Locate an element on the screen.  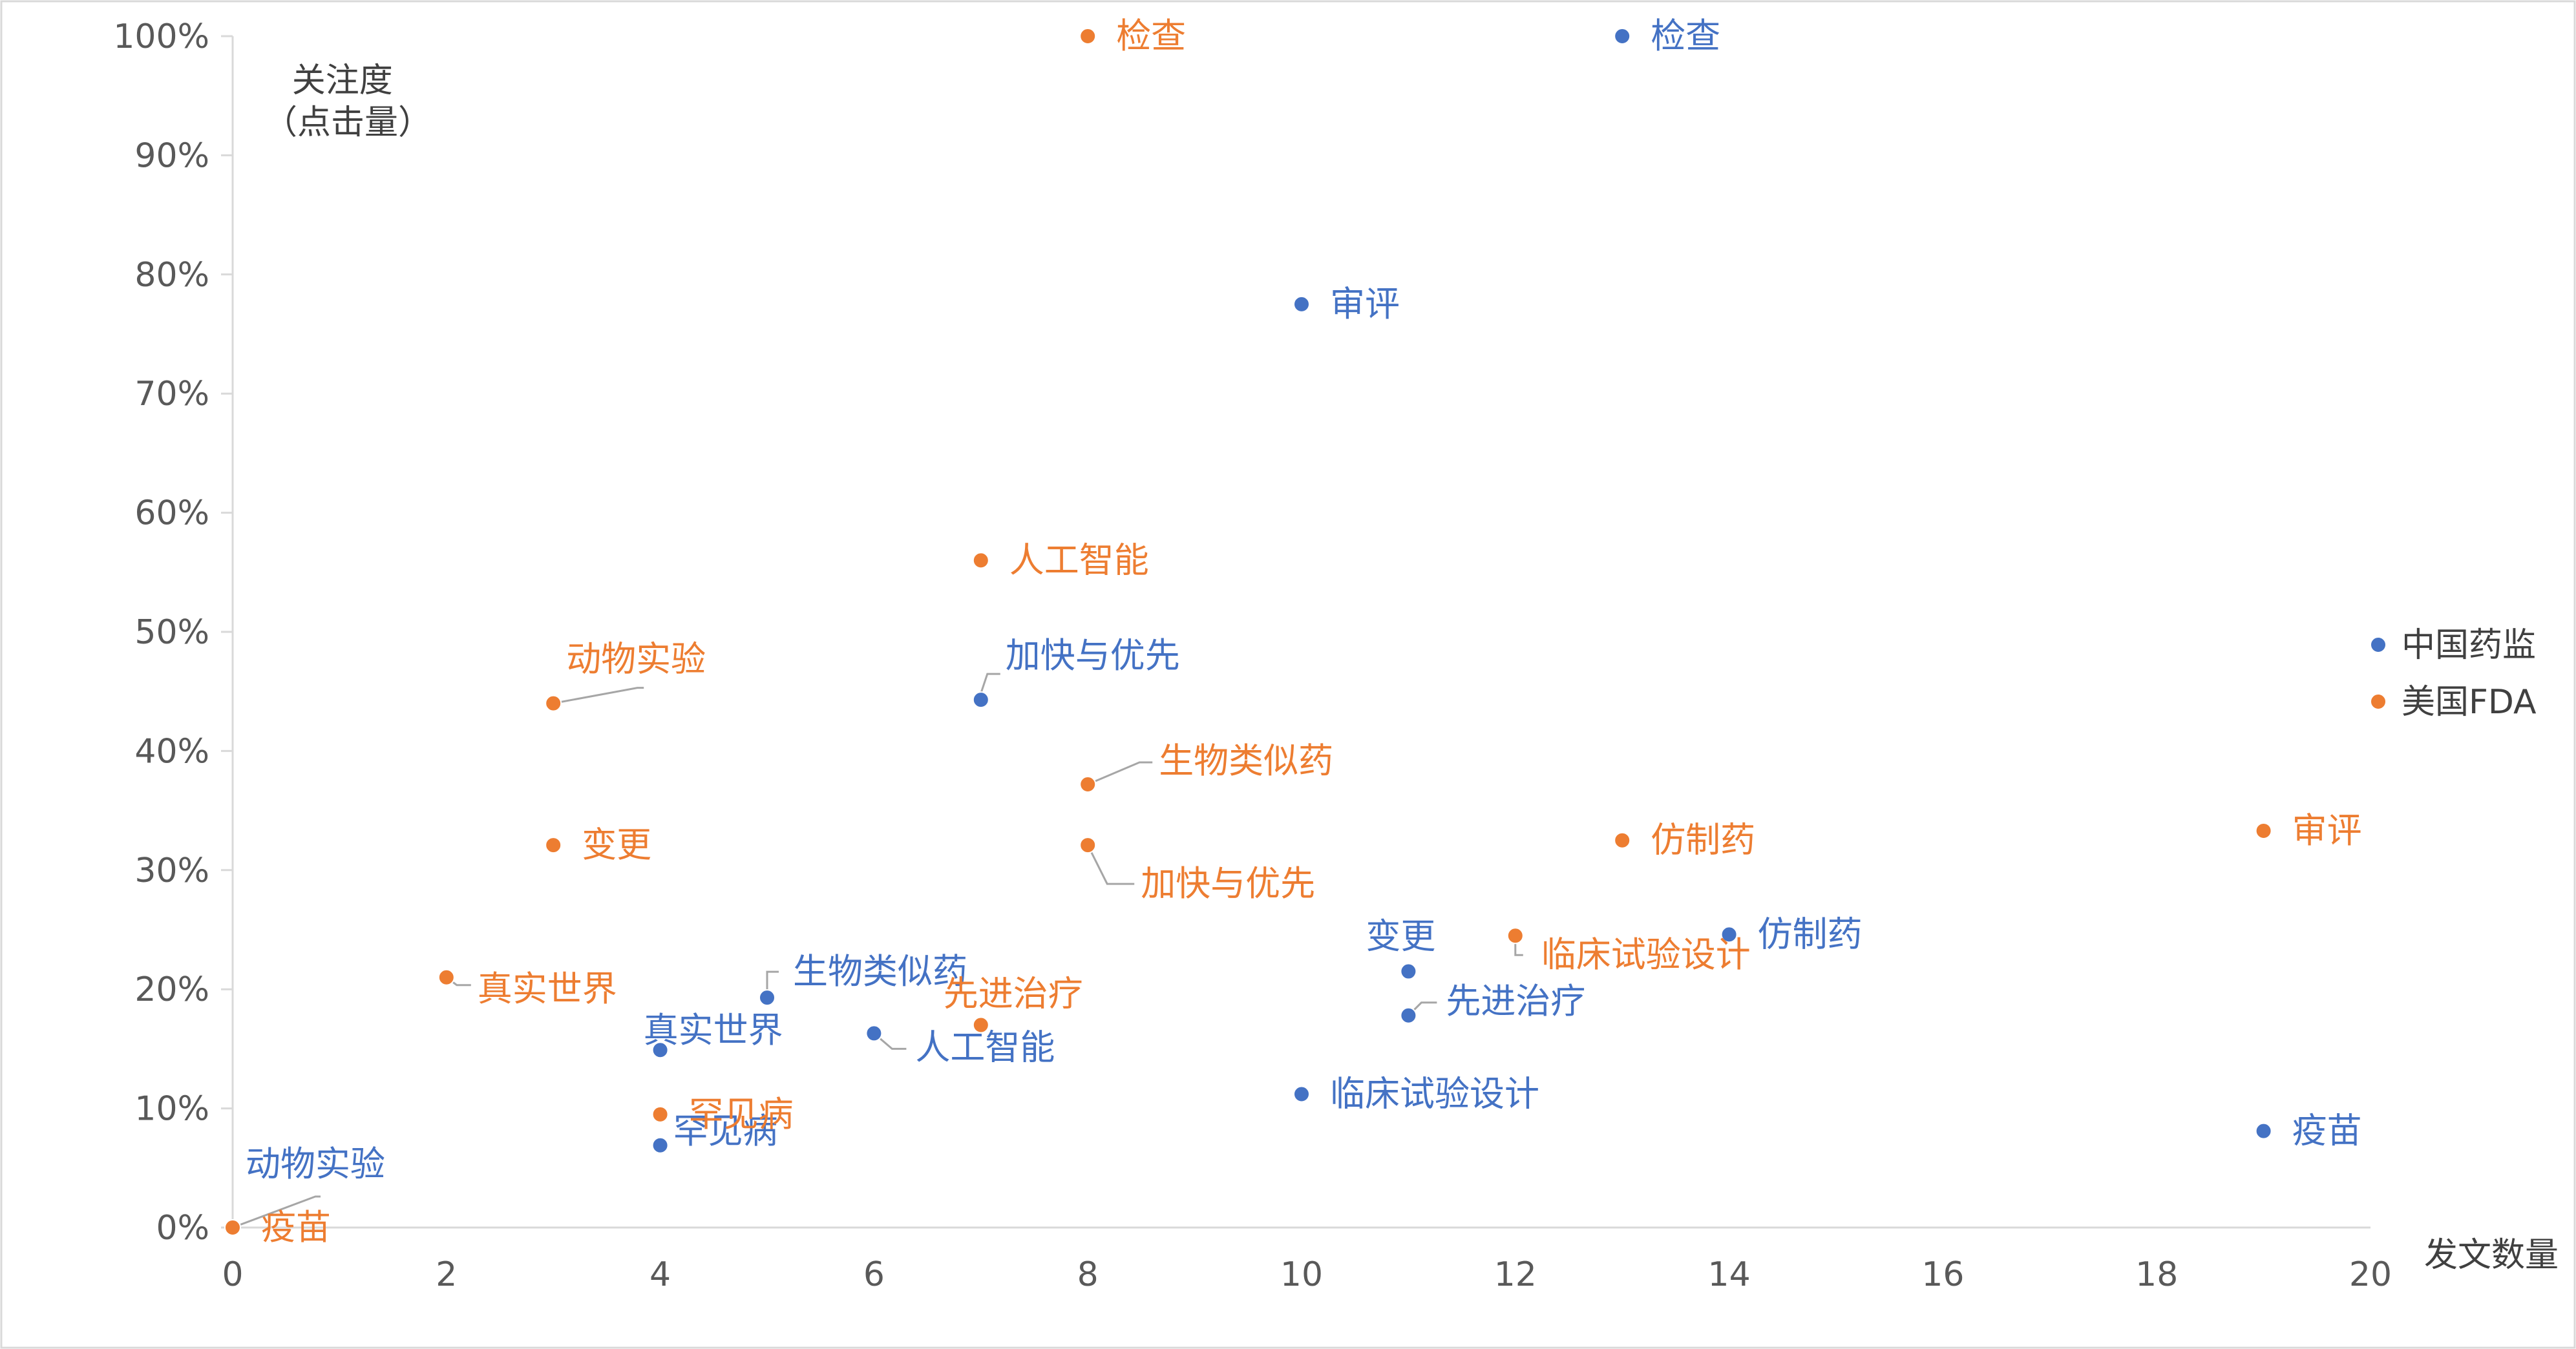
y-axis-title-line-1: 关注度 is located at coordinates (342, 80).